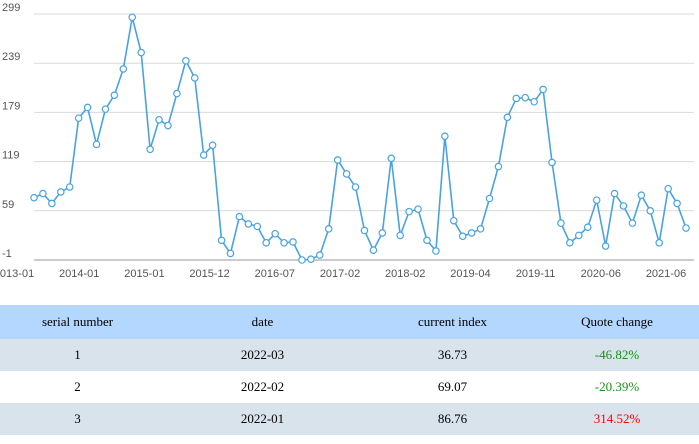 This screenshot has width=699, height=444. I want to click on x-tick-label: 2015-01, so click(144, 274).